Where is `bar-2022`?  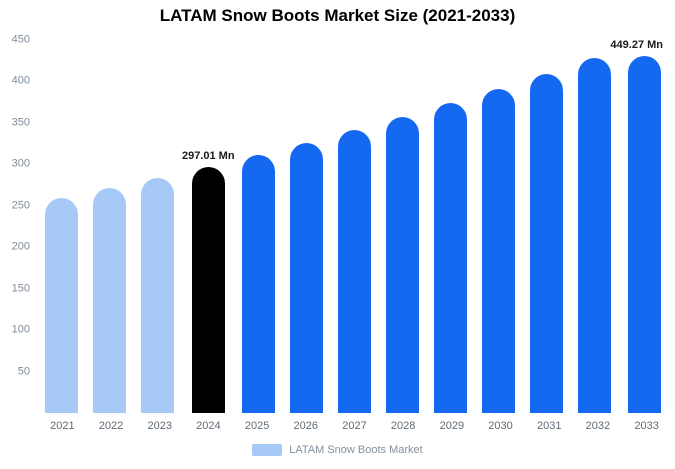 bar-2022 is located at coordinates (110, 300).